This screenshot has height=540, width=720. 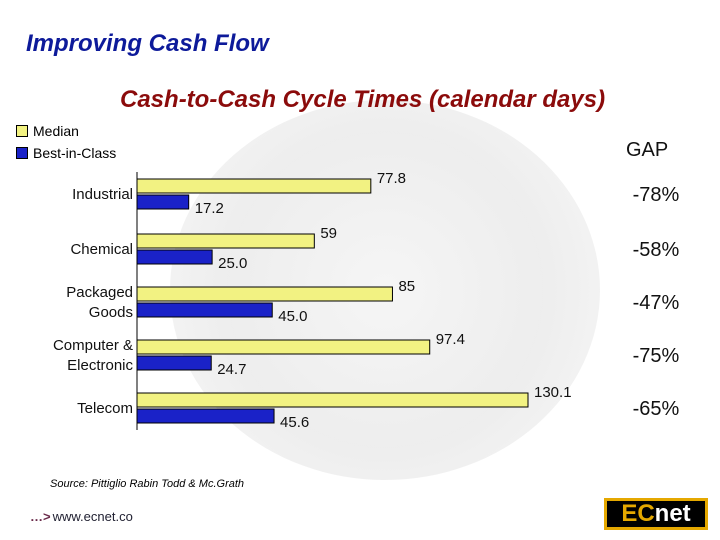 What do you see at coordinates (328, 233) in the screenshot?
I see `data-label-median: 59` at bounding box center [328, 233].